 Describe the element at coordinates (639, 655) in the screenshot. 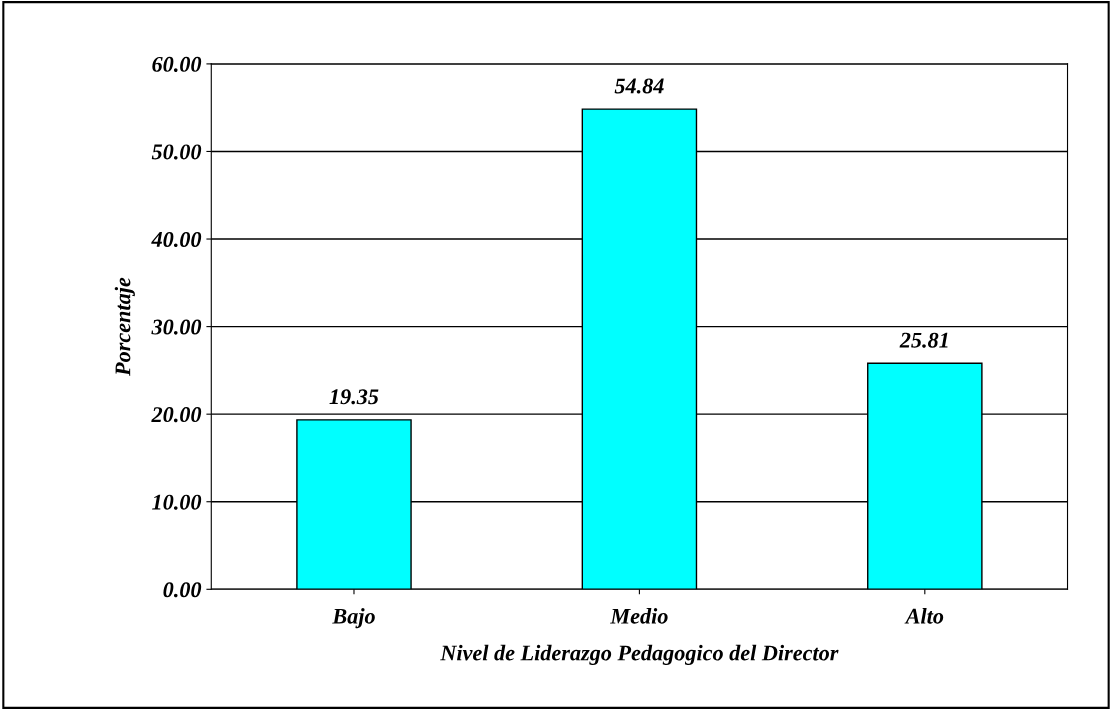

I see `x-axis-title: Nivel de Liderazgo Pedagogico del Director` at that location.